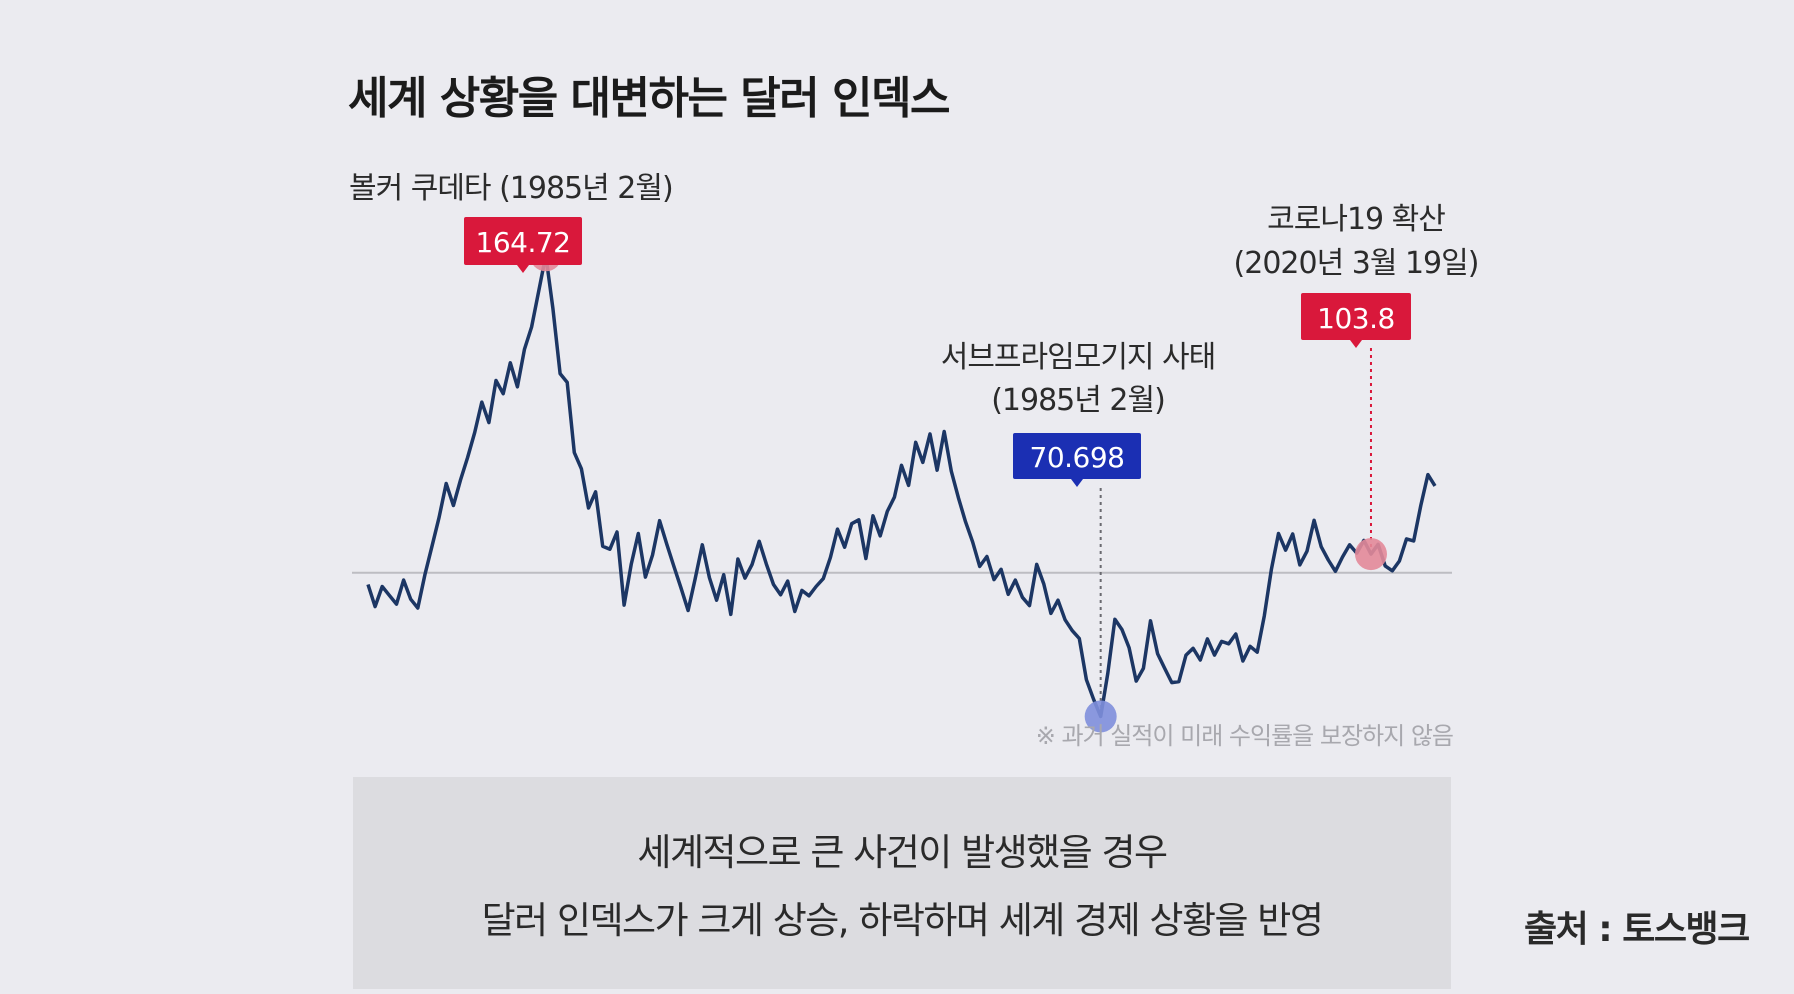 The height and width of the screenshot is (994, 1794). Describe the element at coordinates (902, 920) in the screenshot. I see `summary-line-2: 달러 인덱스가 크게 상승, 하락하며 세계 경제 상황을 반영` at that location.